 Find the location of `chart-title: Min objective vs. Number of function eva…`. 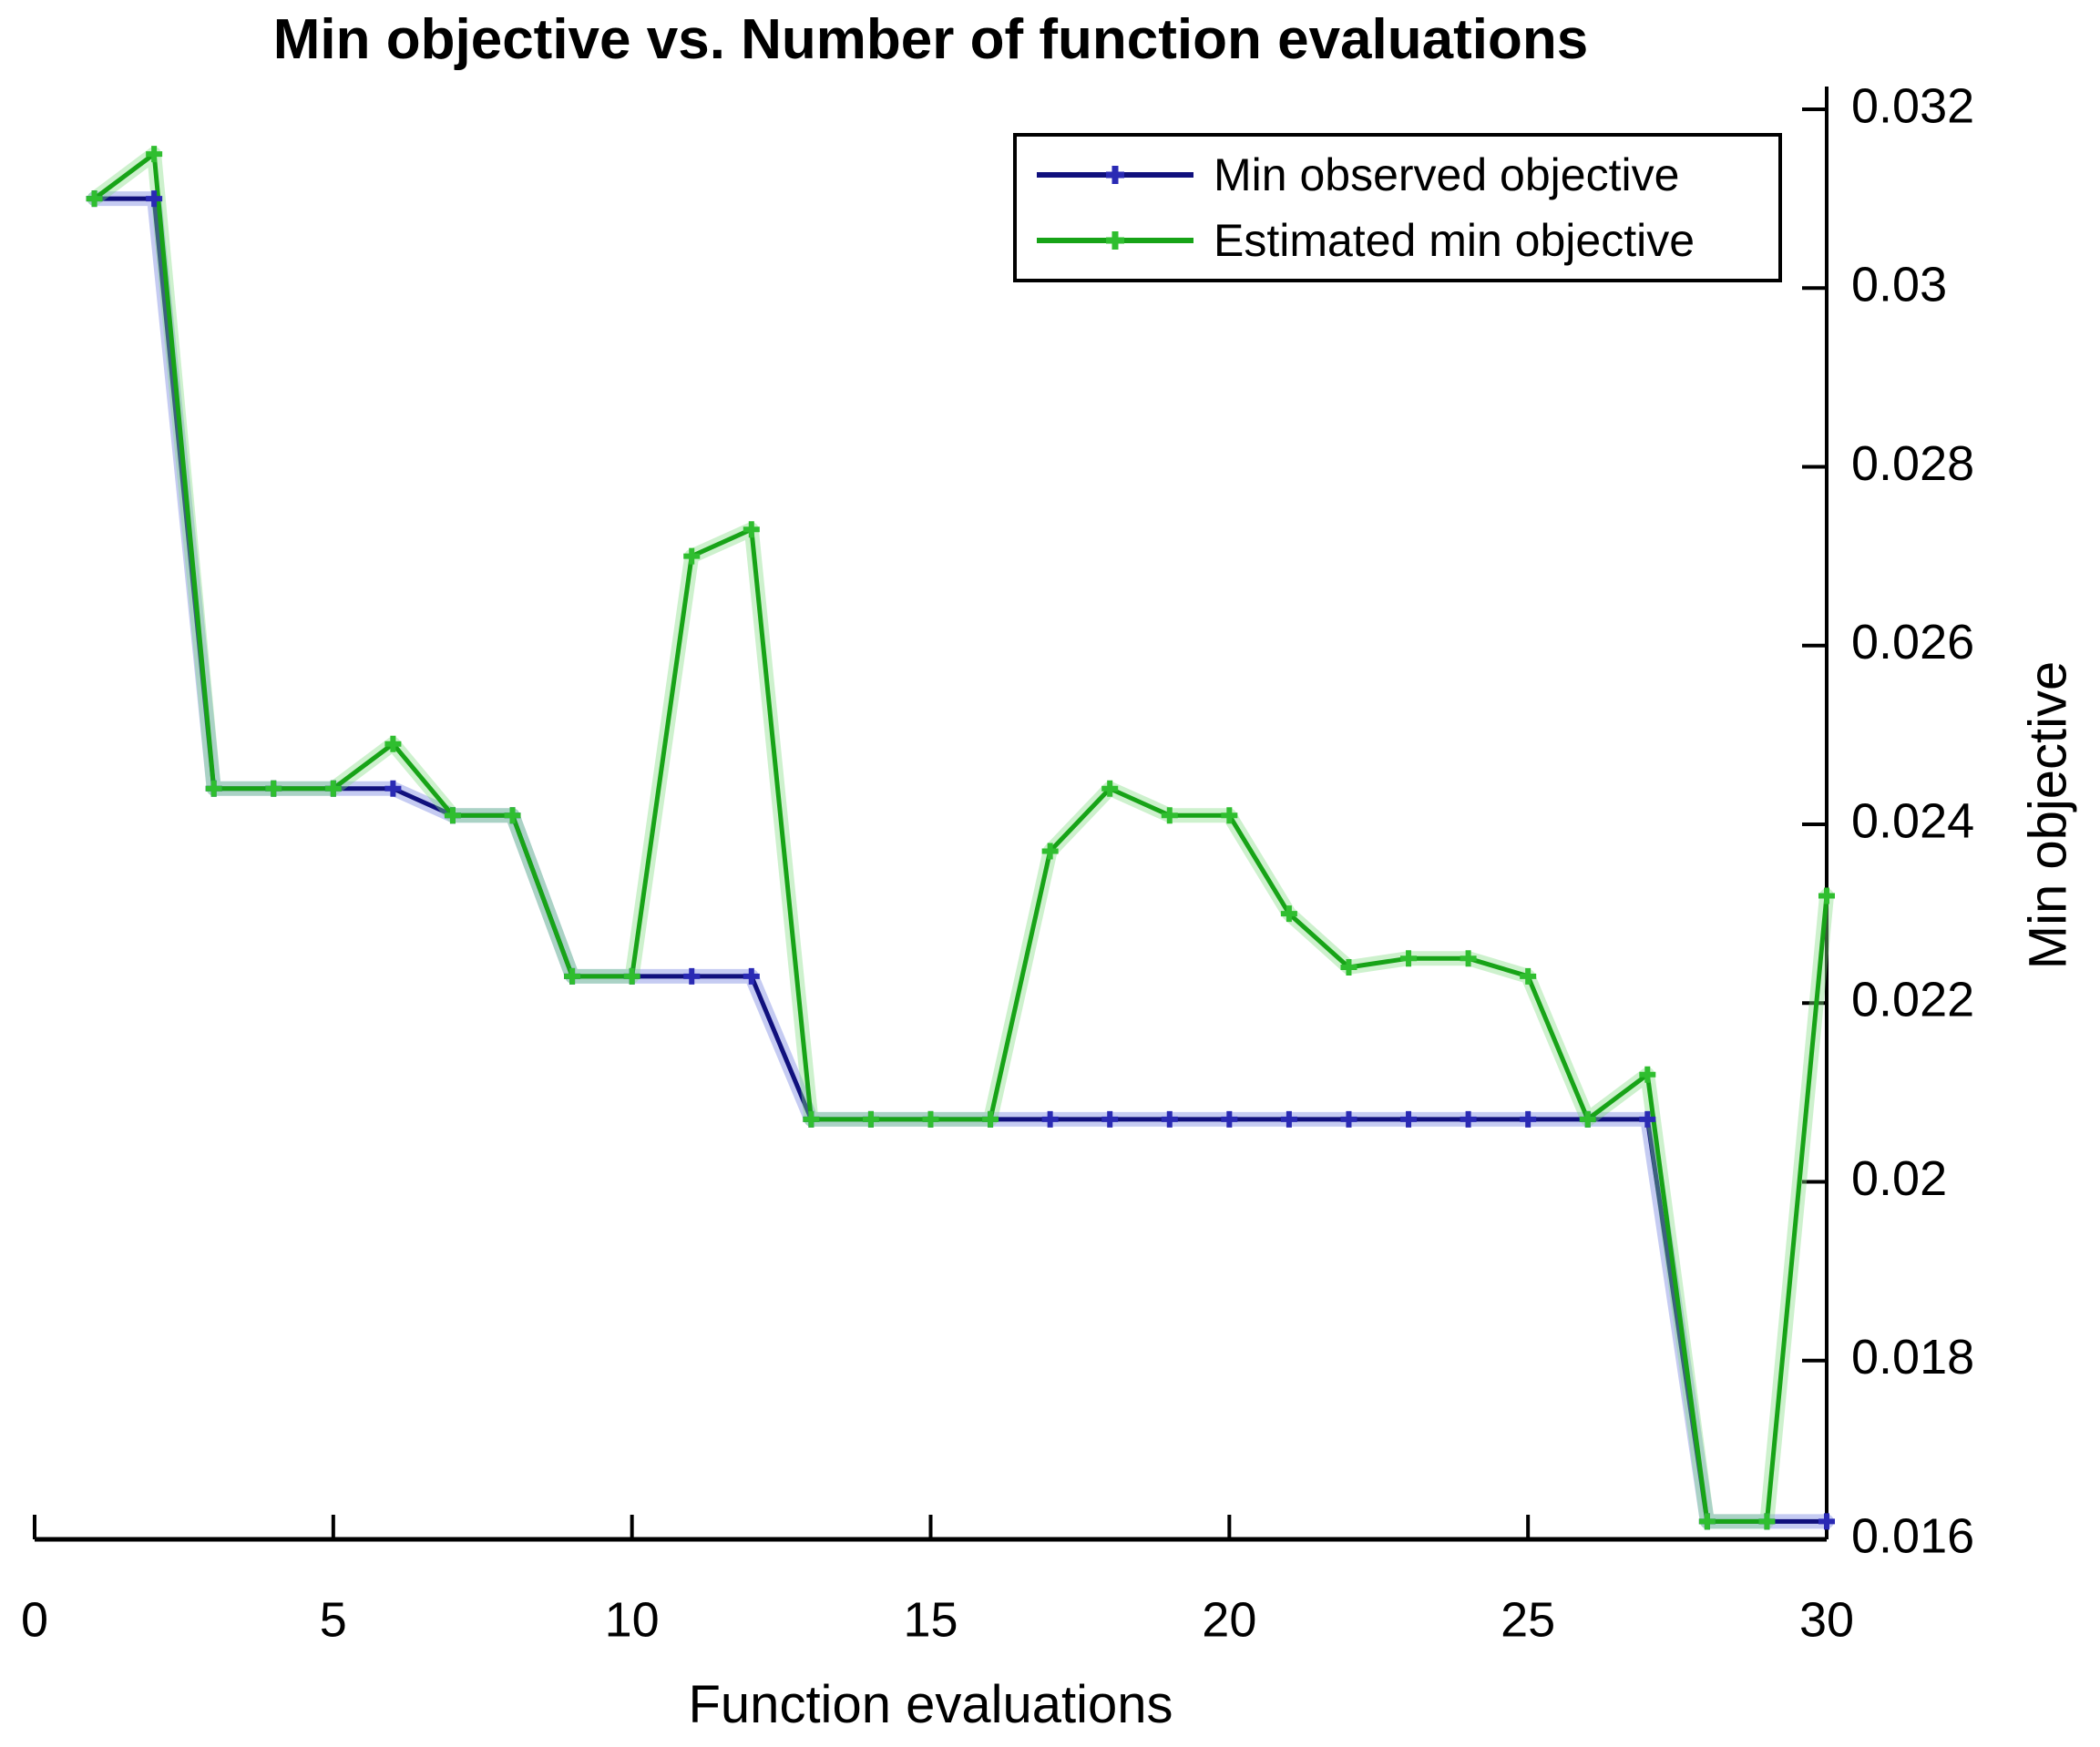

chart-title: Min objective vs. Number of function eva… is located at coordinates (931, 39).